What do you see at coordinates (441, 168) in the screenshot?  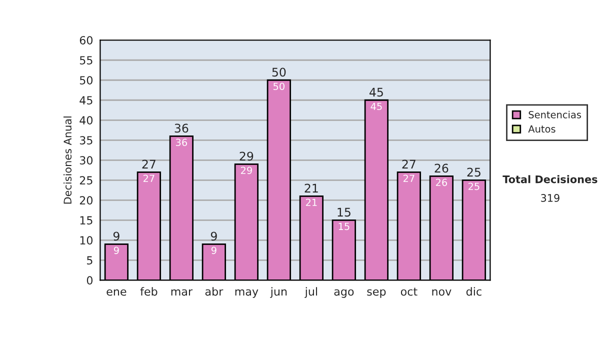 I see `total-label: 26` at bounding box center [441, 168].